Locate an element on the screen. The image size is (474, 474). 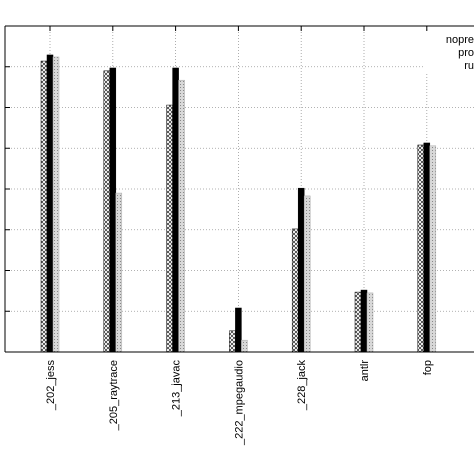
legend-label: ru is located at coordinates (469, 66).